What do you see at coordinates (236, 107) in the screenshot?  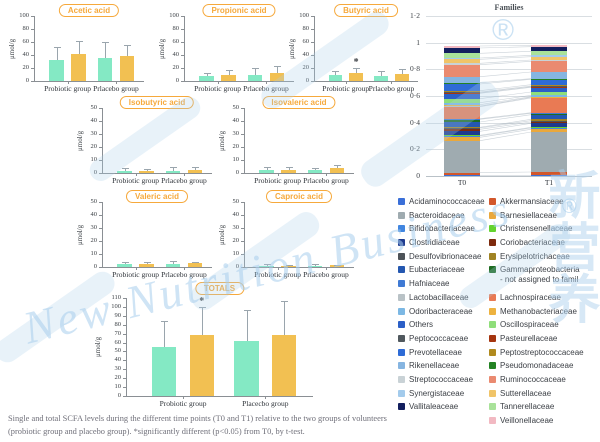 I see `y-tick-label: 50` at bounding box center [236, 107].